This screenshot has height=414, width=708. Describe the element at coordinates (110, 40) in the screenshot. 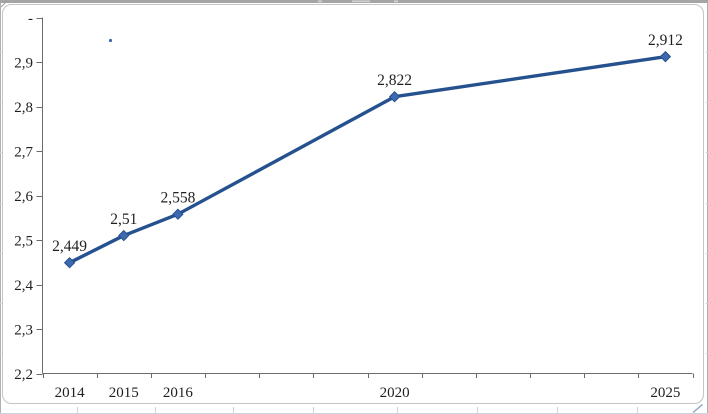

I see `stray-dot-artifact` at that location.